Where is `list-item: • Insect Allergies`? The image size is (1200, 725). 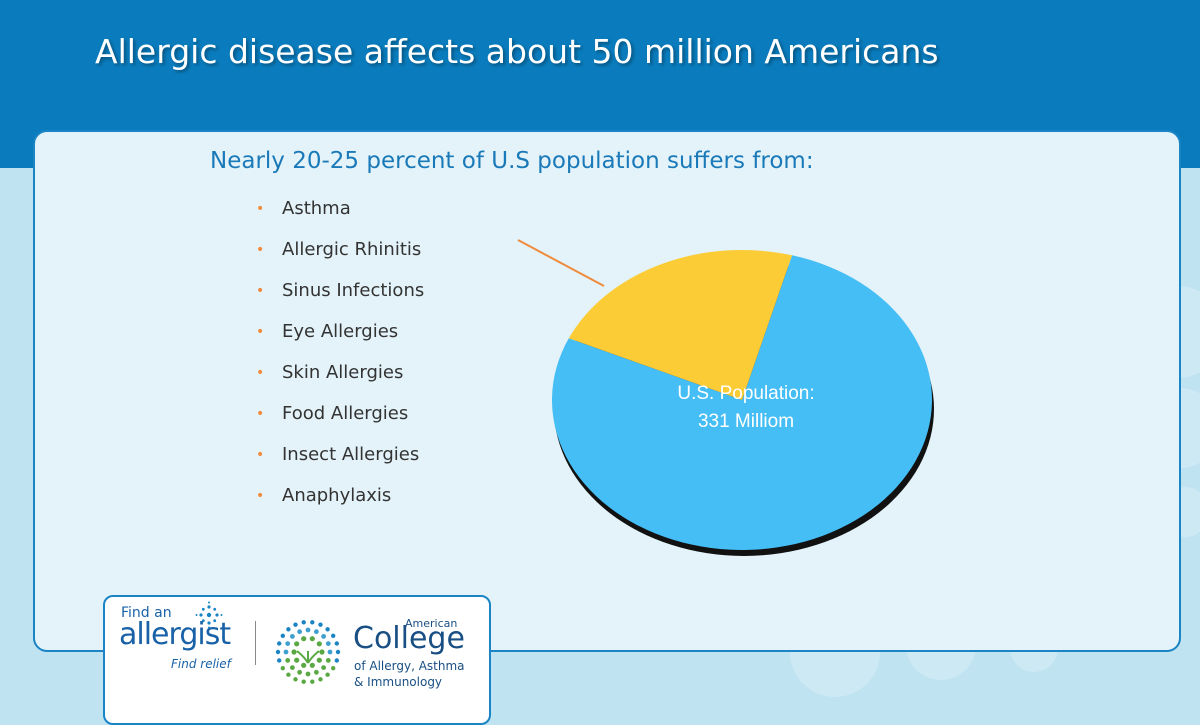
list-item: • Insect Allergies is located at coordinates (340, 460).